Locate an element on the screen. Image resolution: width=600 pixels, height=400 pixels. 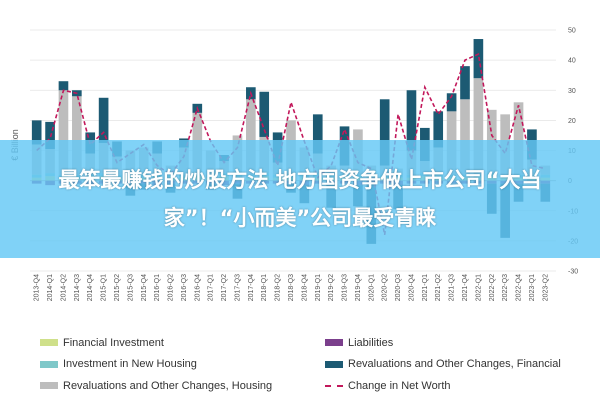
x-tick-label: 2020-Q1 is located at coordinates (371, 287).